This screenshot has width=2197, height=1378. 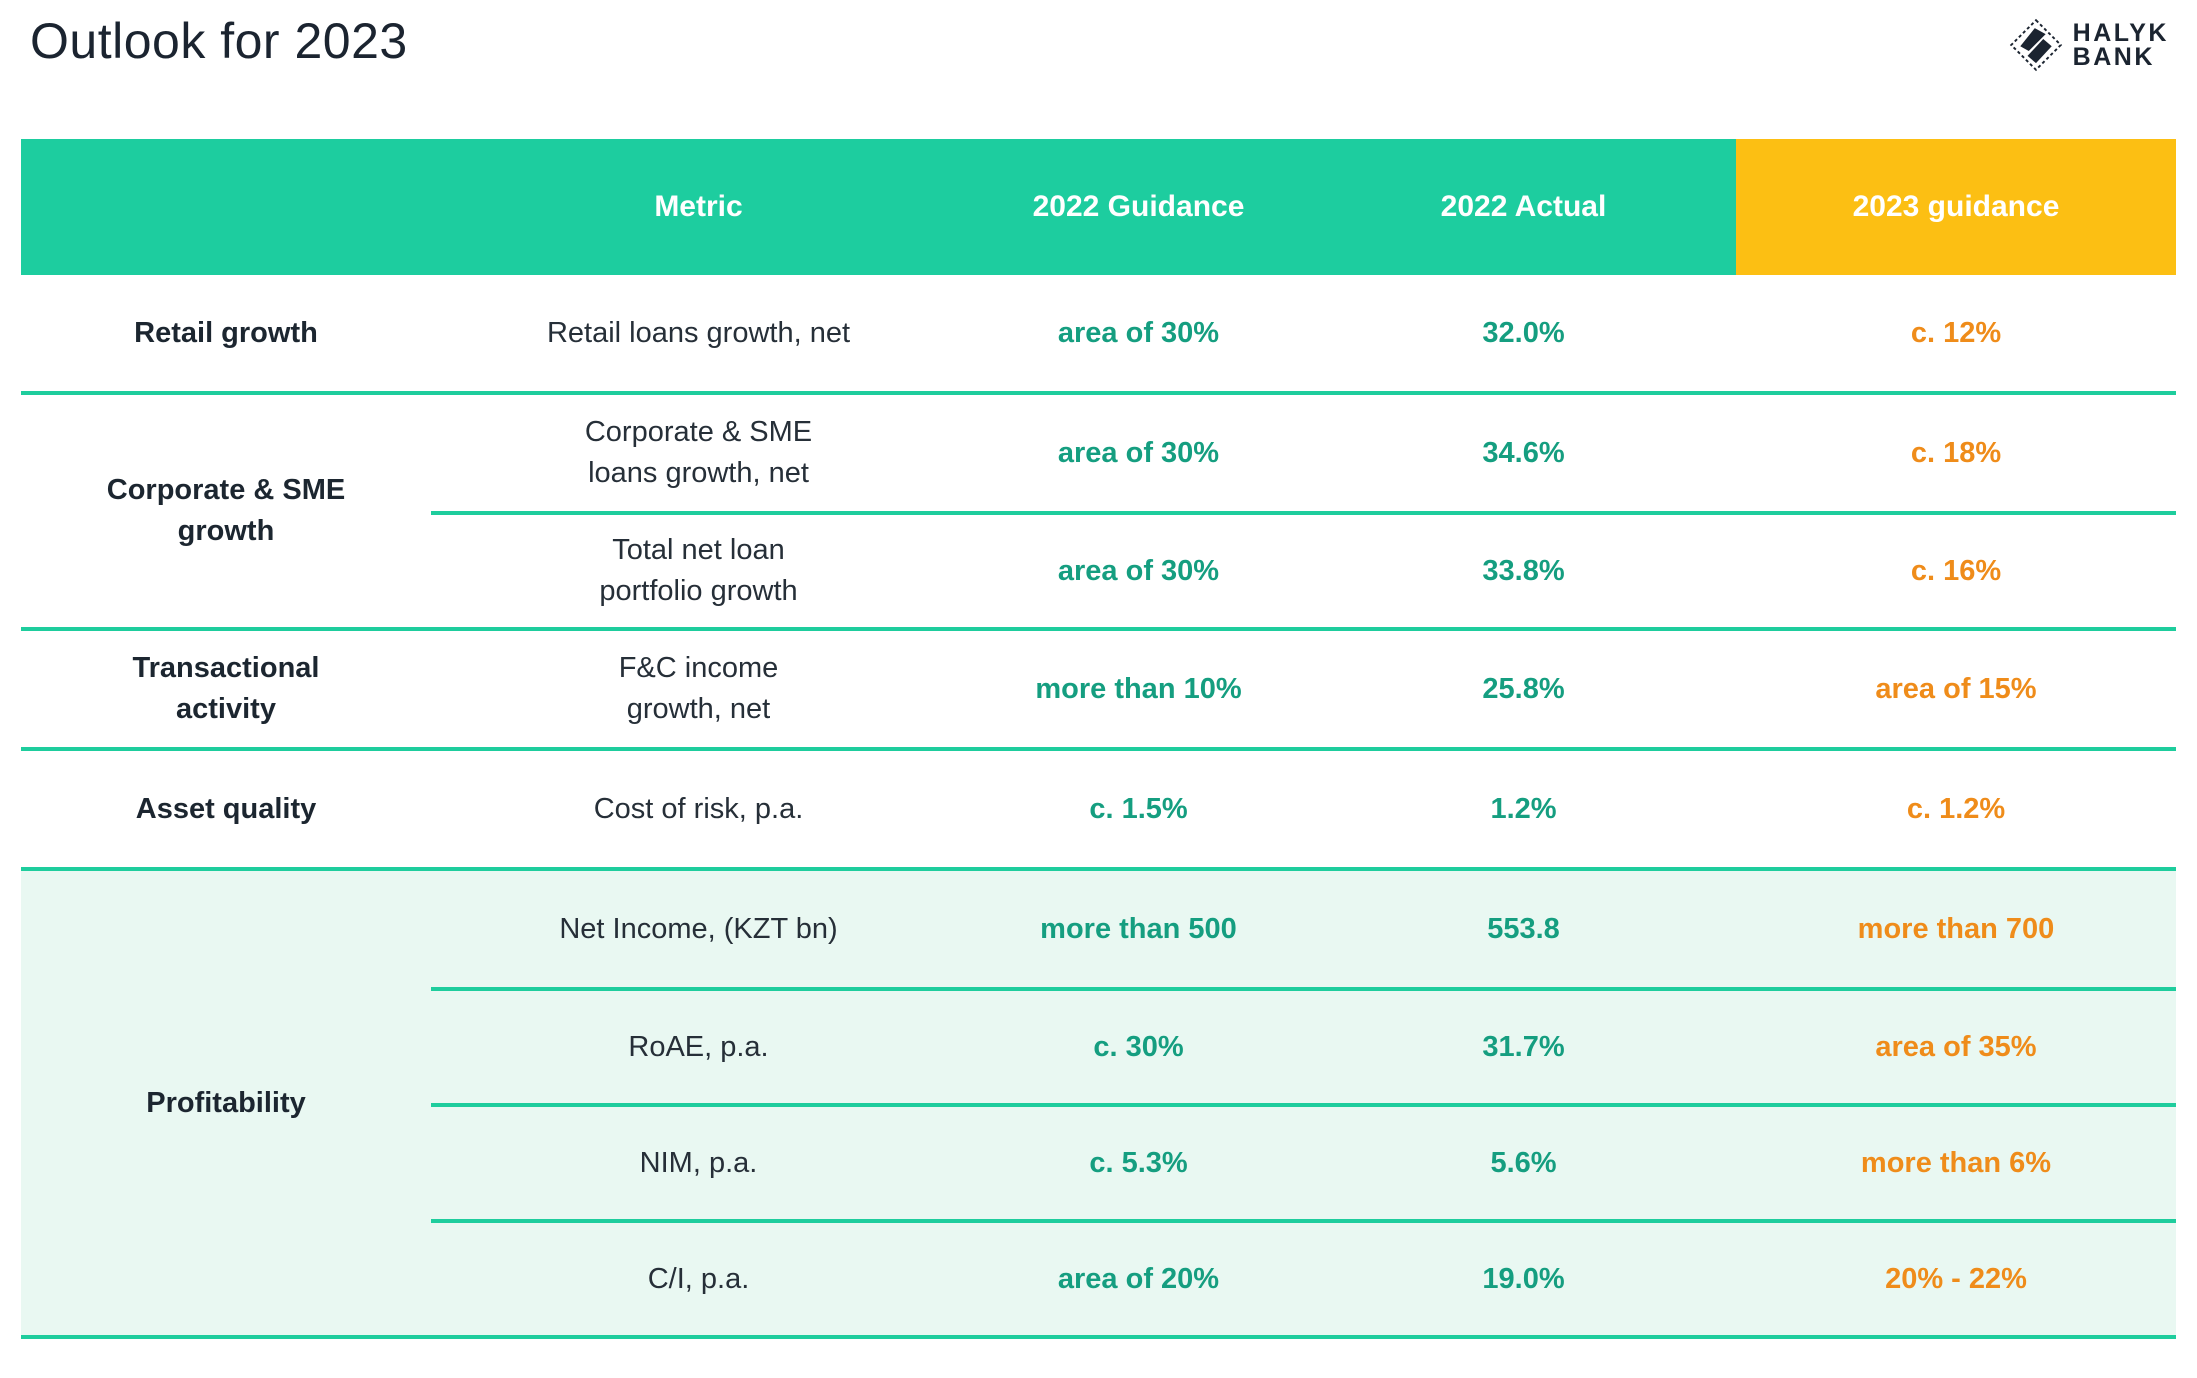 I want to click on metric-cell: NIM, p.a., so click(x=698, y=1162).